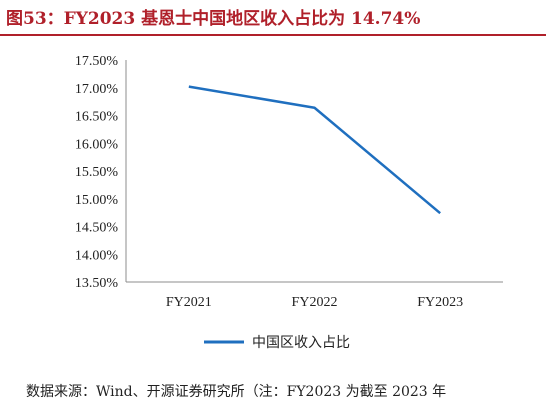 Image resolution: width=546 pixels, height=406 pixels. What do you see at coordinates (189, 302) in the screenshot?
I see `x-tick-label: FY2021` at bounding box center [189, 302].